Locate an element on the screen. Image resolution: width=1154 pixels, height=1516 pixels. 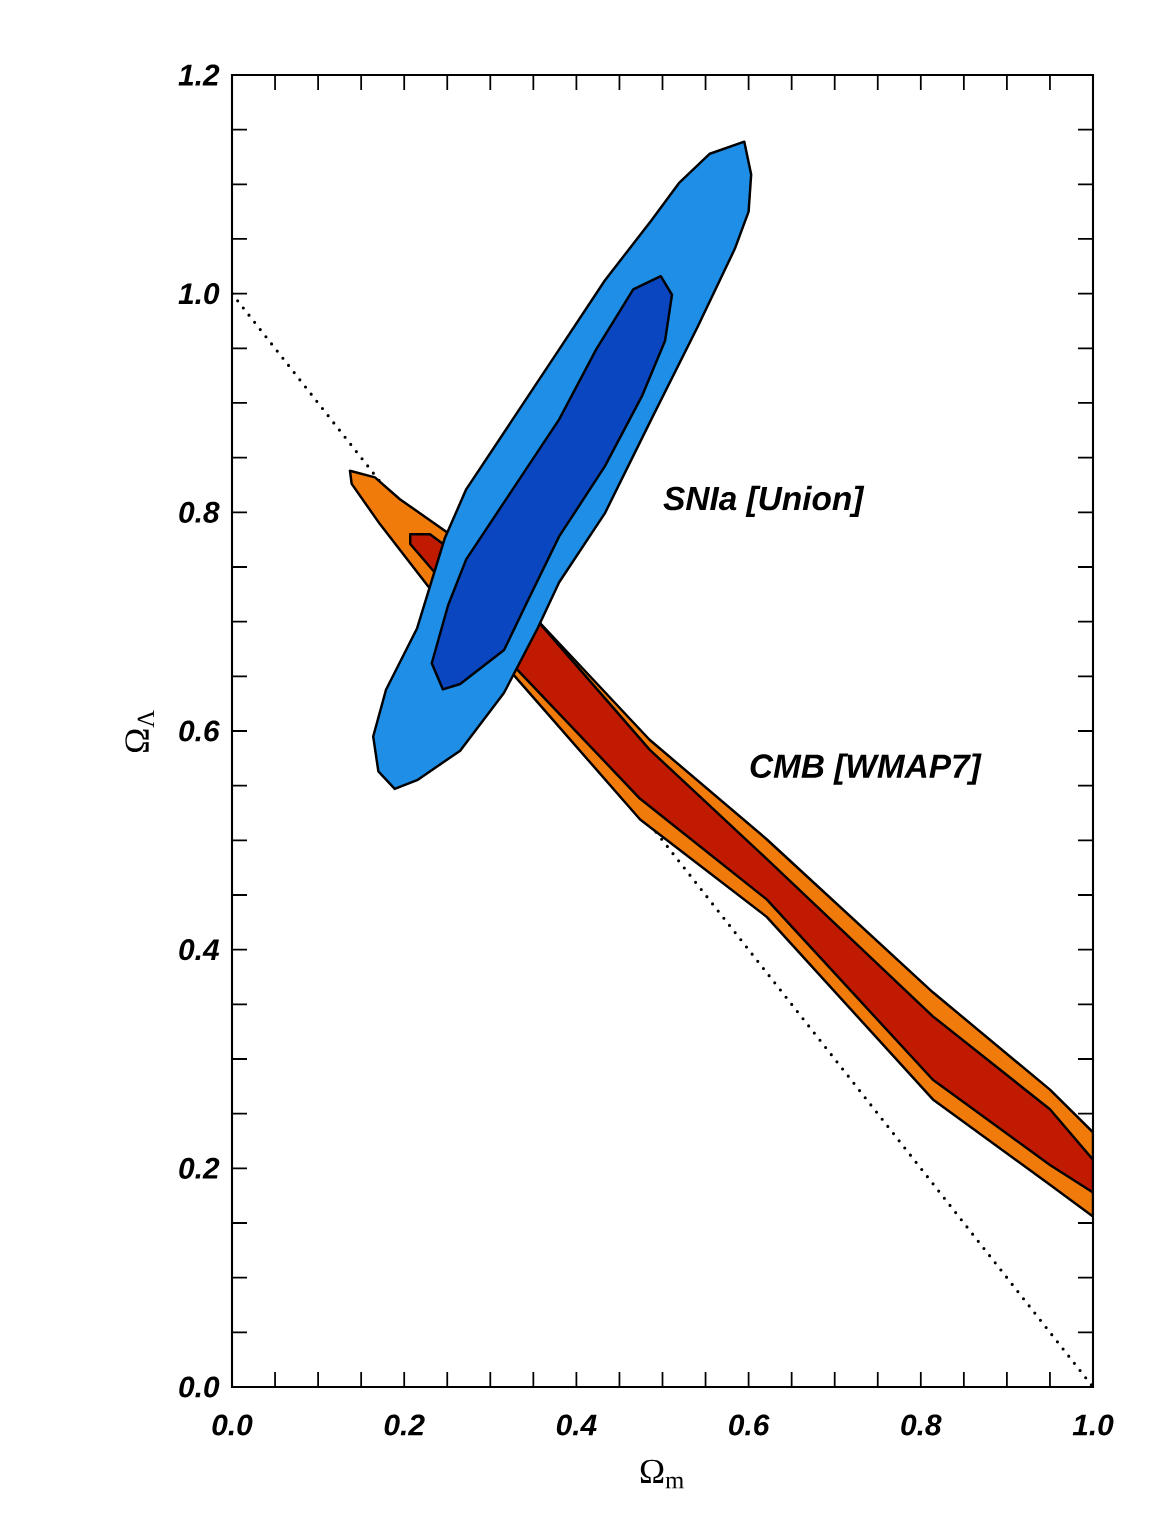
y-tick-label: 1.2 is located at coordinates (199, 75).